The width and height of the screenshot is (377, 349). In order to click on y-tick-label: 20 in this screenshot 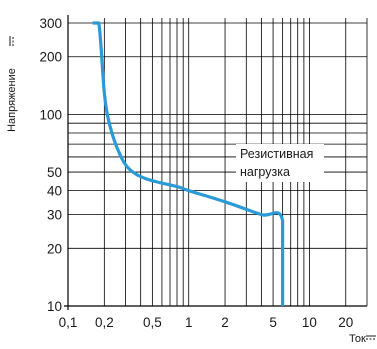, I will do `click(54, 248)`.